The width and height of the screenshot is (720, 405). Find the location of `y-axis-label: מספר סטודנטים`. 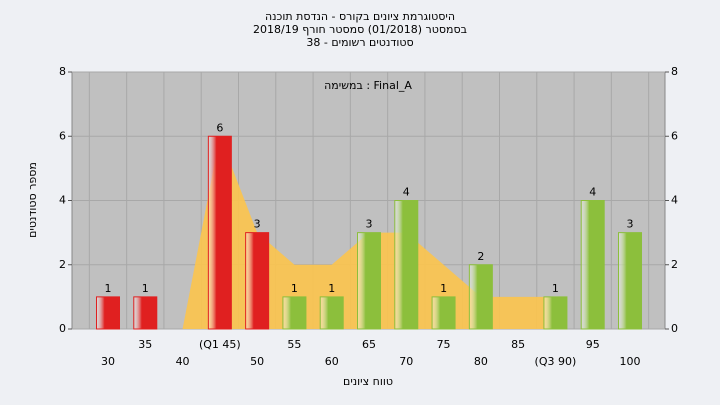

y-axis-label: מספר סטודנטים is located at coordinates (32, 200).